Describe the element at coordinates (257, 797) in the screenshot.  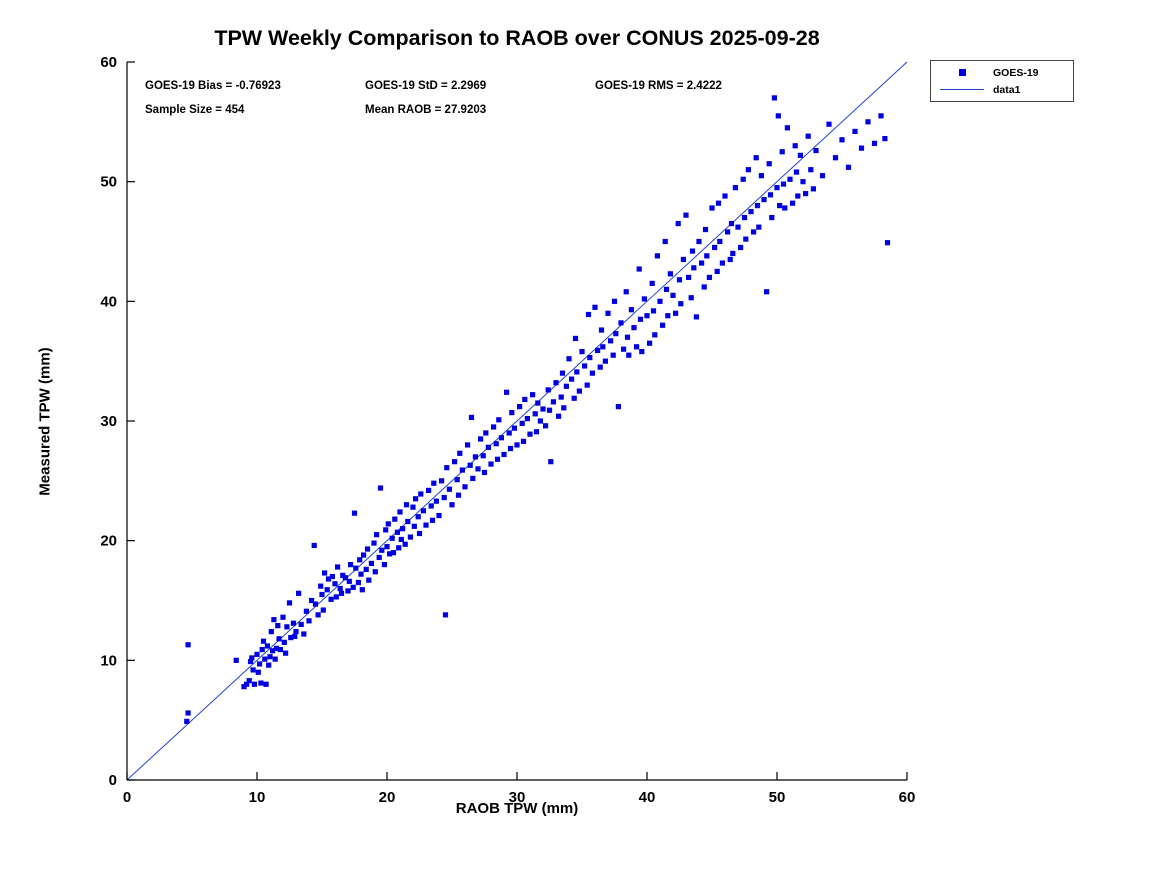
I see `x-tick-label: 10` at that location.